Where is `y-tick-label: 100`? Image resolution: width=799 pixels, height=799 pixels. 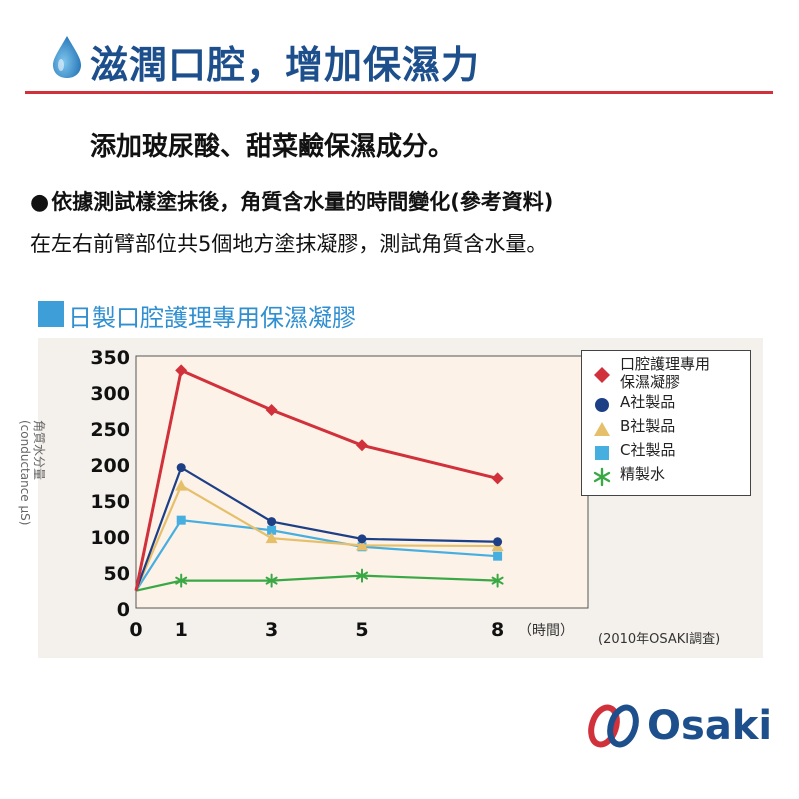
y-tick-label: 100 is located at coordinates (110, 538).